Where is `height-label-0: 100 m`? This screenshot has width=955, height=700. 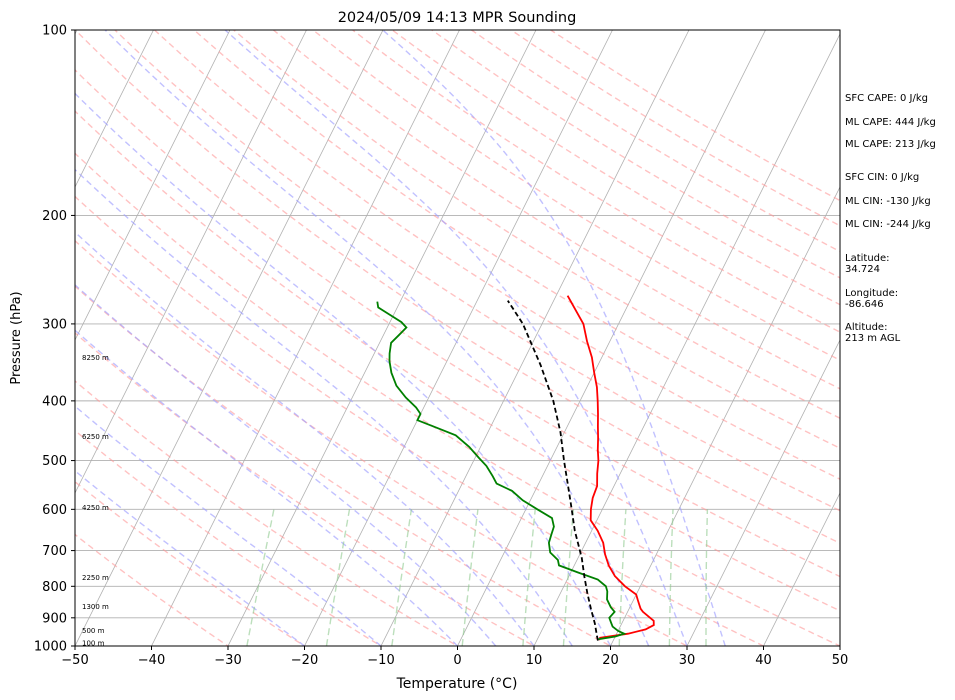 height-label-0: 100 m is located at coordinates (93, 643).